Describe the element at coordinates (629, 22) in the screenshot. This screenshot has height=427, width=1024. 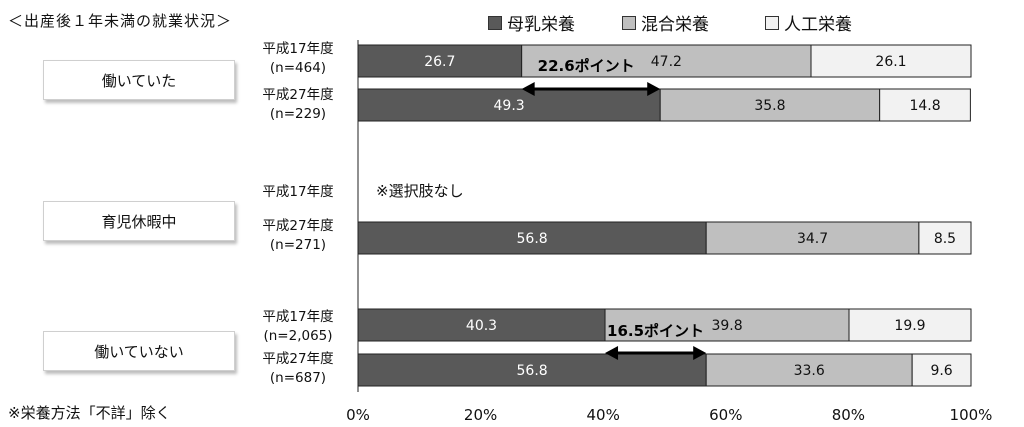
I see `legend-swatch-mixed` at that location.